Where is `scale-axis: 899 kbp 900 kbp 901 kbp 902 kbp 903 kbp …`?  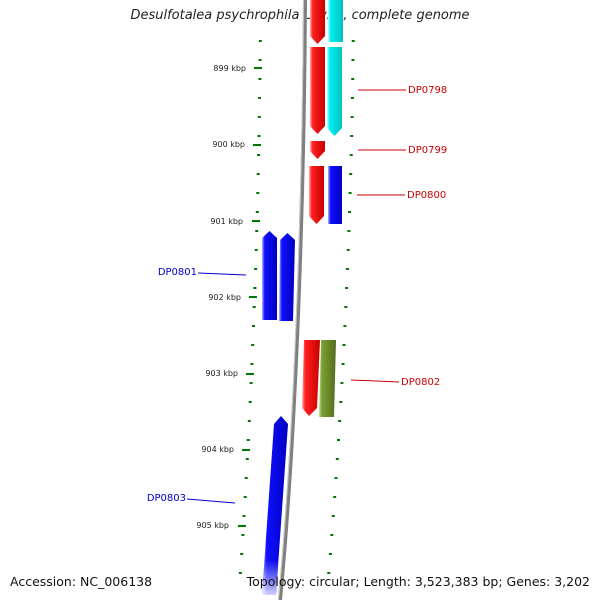 scale-axis: 899 kbp 900 kbp 901 kbp 902 kbp 903 kbp … is located at coordinates (229, 297).